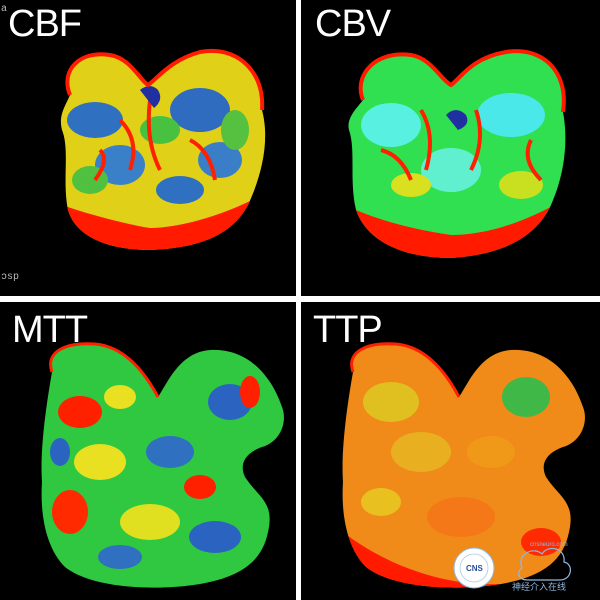 This screenshot has height=600, width=600. Describe the element at coordinates (512, 568) in the screenshot. I see `watermark-logo-icon` at that location.